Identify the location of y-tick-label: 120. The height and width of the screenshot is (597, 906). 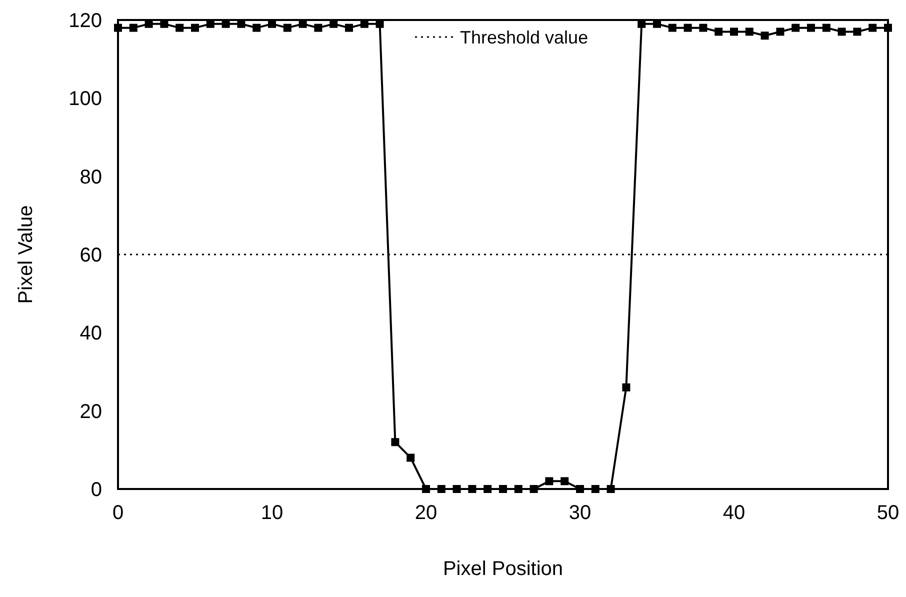
(85, 21).